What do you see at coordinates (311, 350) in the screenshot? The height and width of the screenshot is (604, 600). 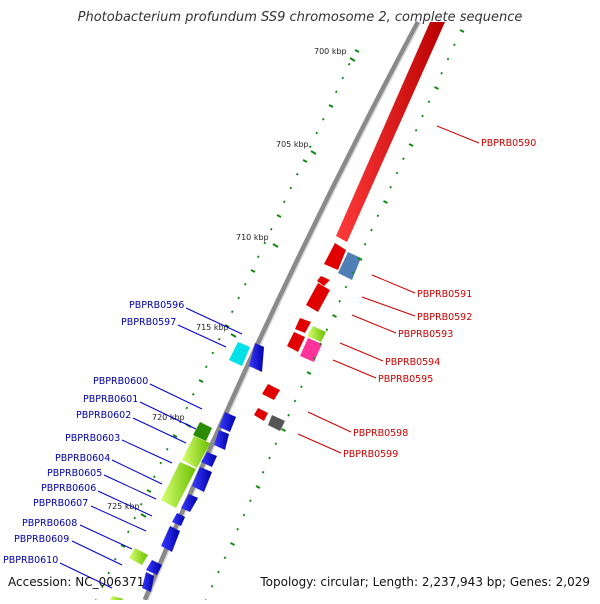 I see `gene-PBPRB0595` at bounding box center [311, 350].